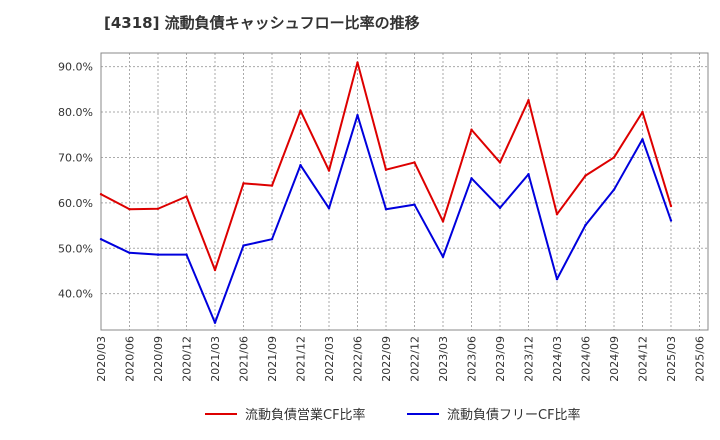  What do you see at coordinates (305, 415) in the screenshot?
I see `legend-label-1: 流動負債営業CF比率` at bounding box center [305, 415].